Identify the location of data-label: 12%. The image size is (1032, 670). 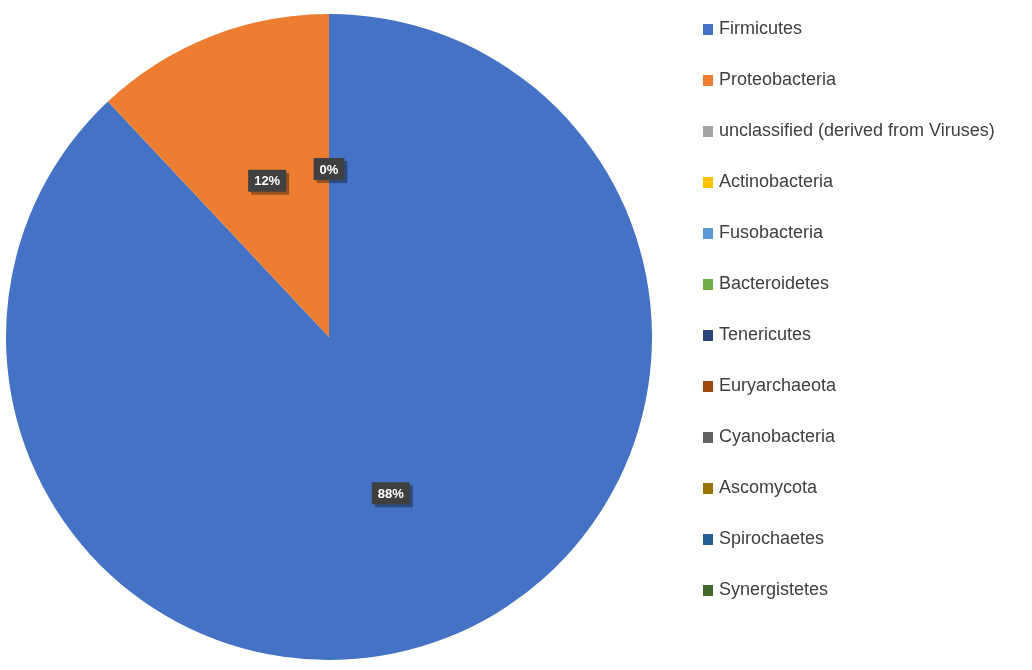
(267, 181).